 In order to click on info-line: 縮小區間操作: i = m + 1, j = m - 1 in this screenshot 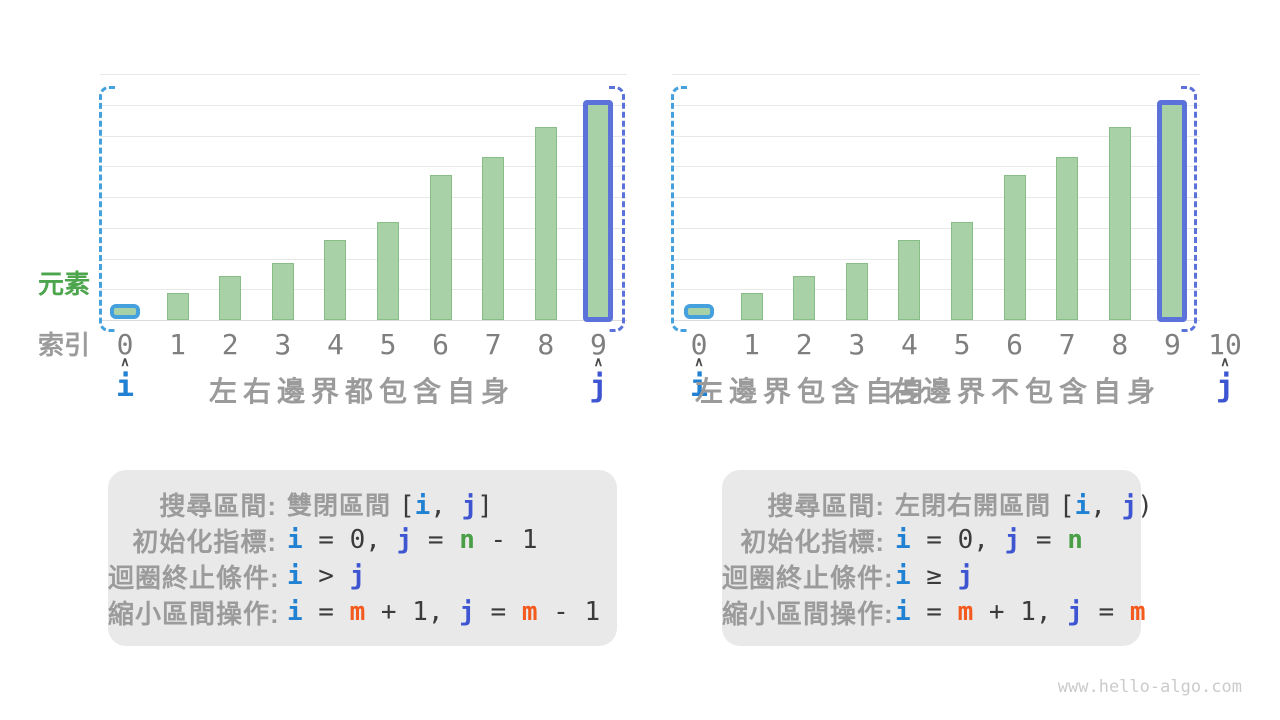, I will do `click(362, 612)`.